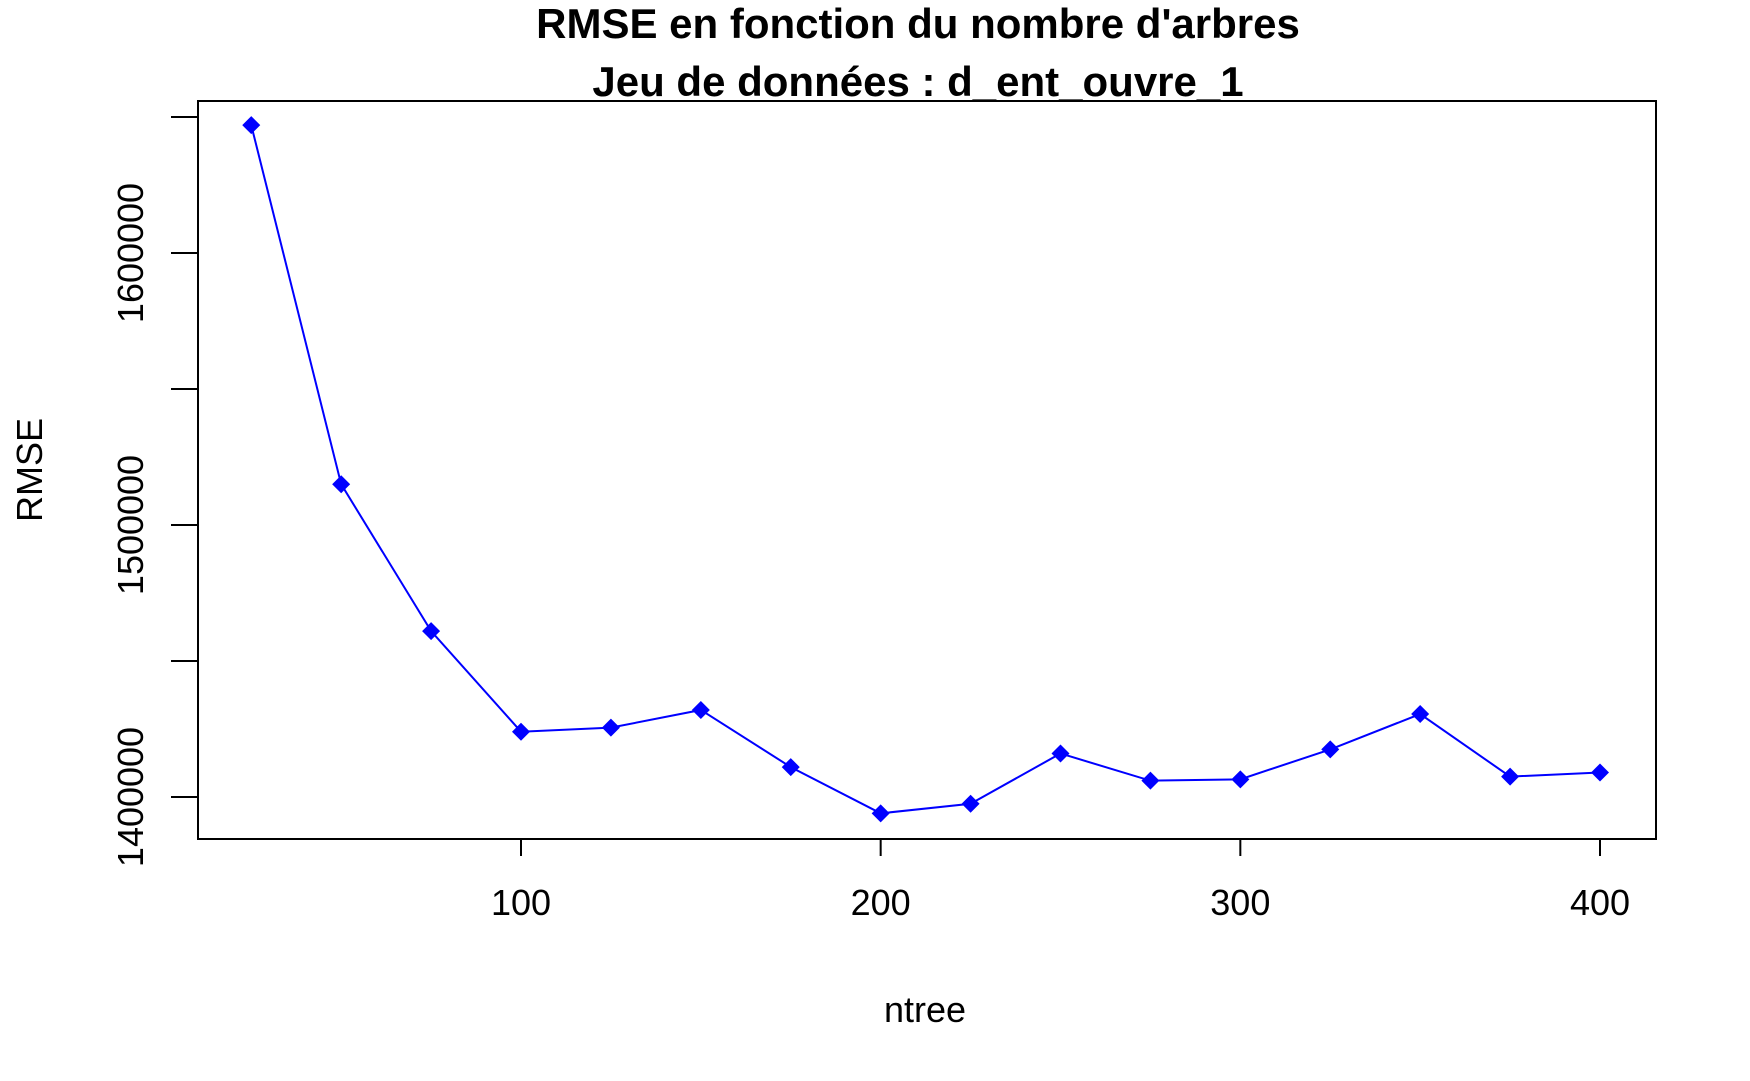 This screenshot has height=1081, width=1750. Describe the element at coordinates (154, 491) in the screenshot. I see `y-axis: 1400000 1500000 1600000` at that location.